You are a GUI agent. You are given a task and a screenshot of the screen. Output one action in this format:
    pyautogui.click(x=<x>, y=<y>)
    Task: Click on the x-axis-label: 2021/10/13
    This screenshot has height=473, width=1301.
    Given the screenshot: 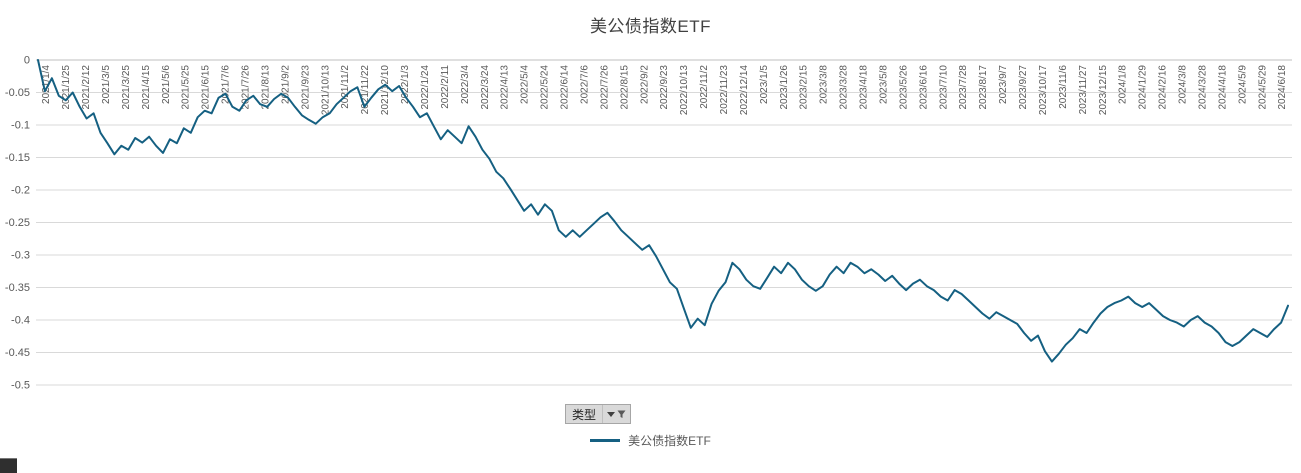 What is the action you would take?
    pyautogui.click(x=325, y=90)
    